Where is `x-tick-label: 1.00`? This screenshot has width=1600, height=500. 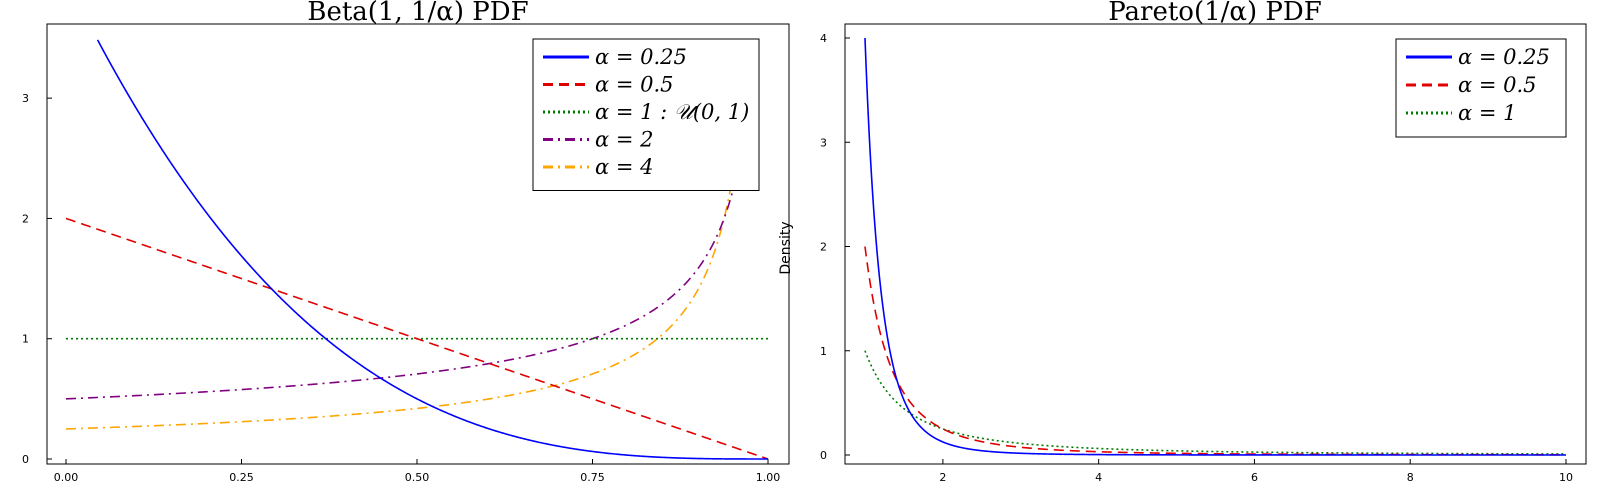 x-tick-label: 1.00 is located at coordinates (768, 477).